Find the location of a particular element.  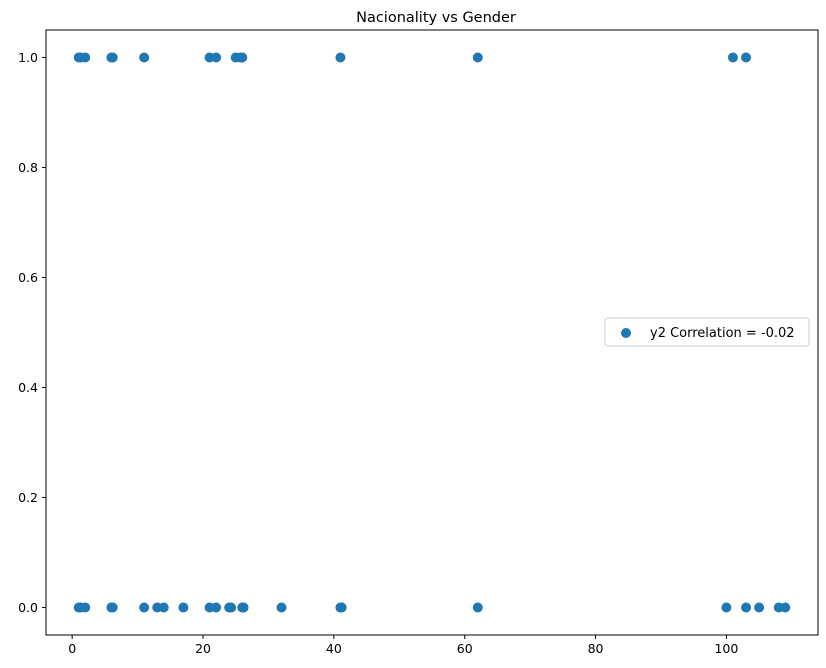

legend-box is located at coordinates (707, 332).